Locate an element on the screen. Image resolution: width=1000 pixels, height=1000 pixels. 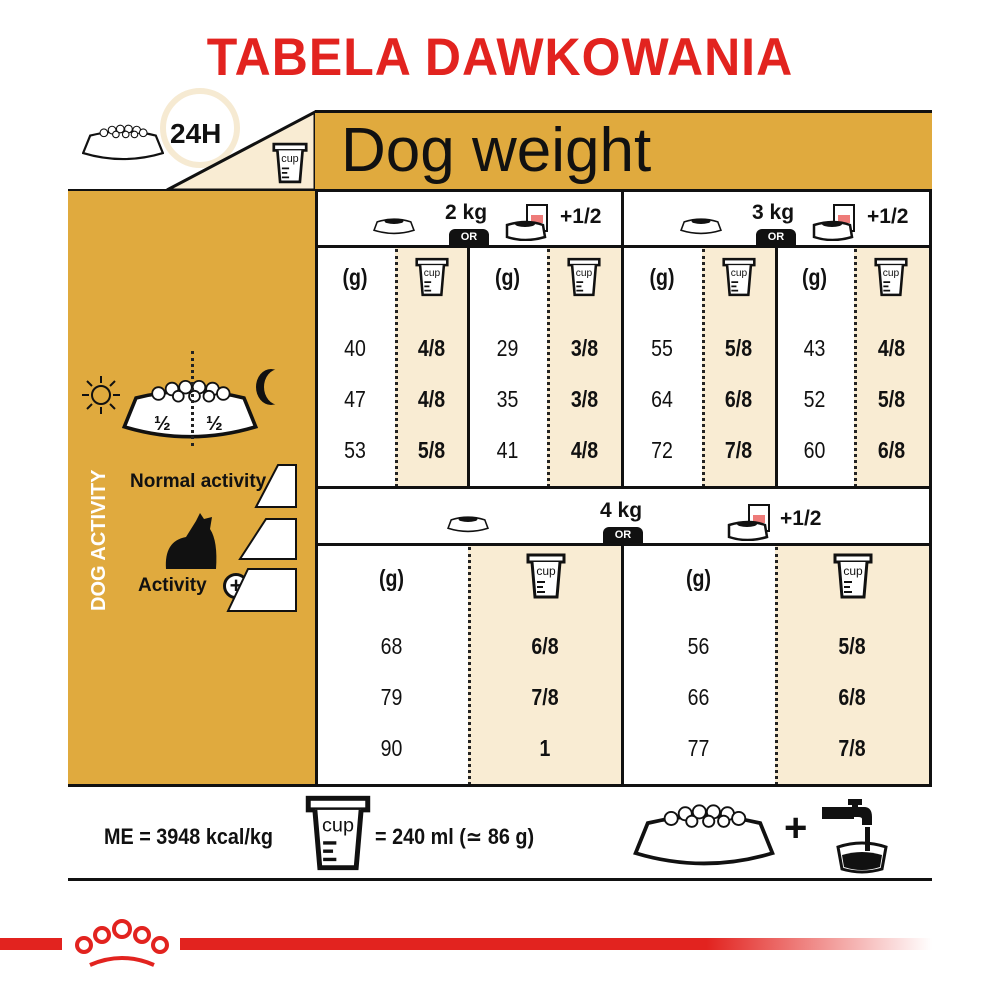
grams-value: 68 is located at coordinates (391, 646).